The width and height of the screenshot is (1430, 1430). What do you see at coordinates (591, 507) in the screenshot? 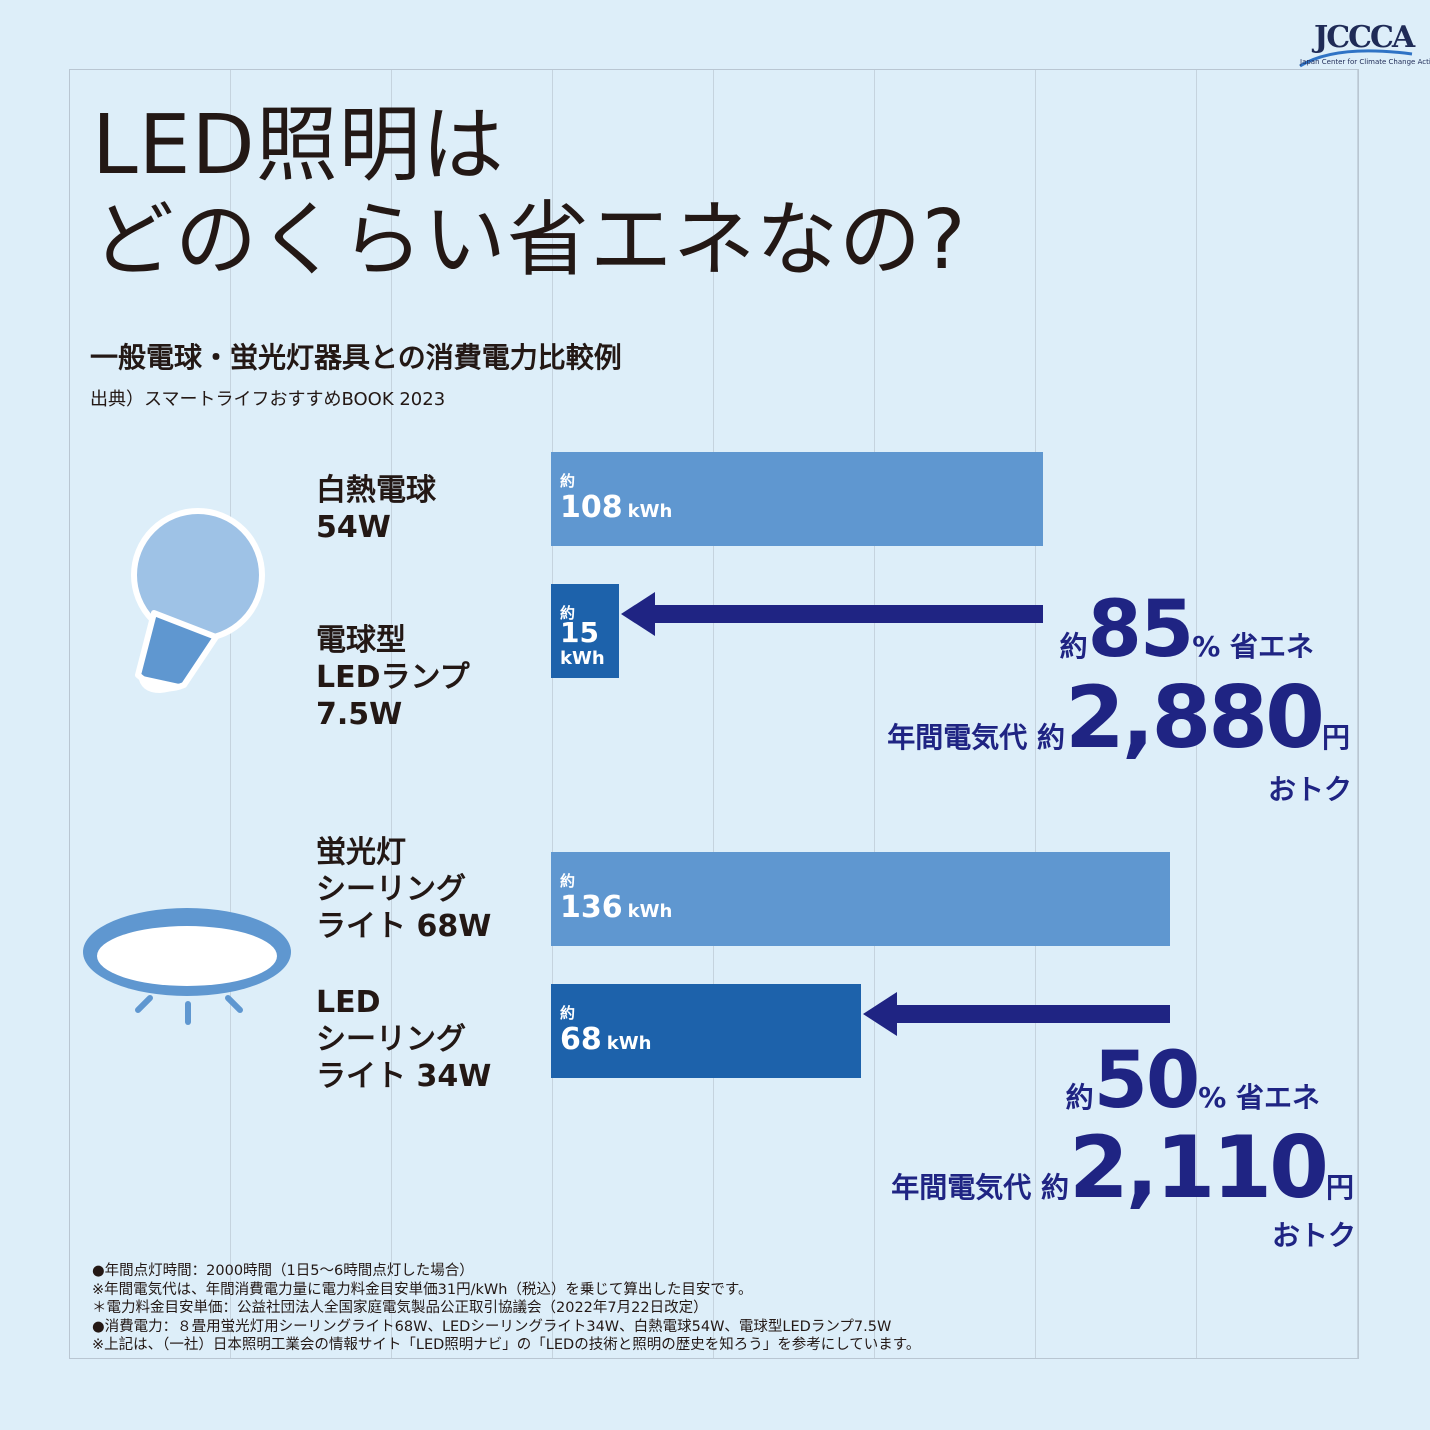
I see `bar-value: 108` at bounding box center [591, 507].